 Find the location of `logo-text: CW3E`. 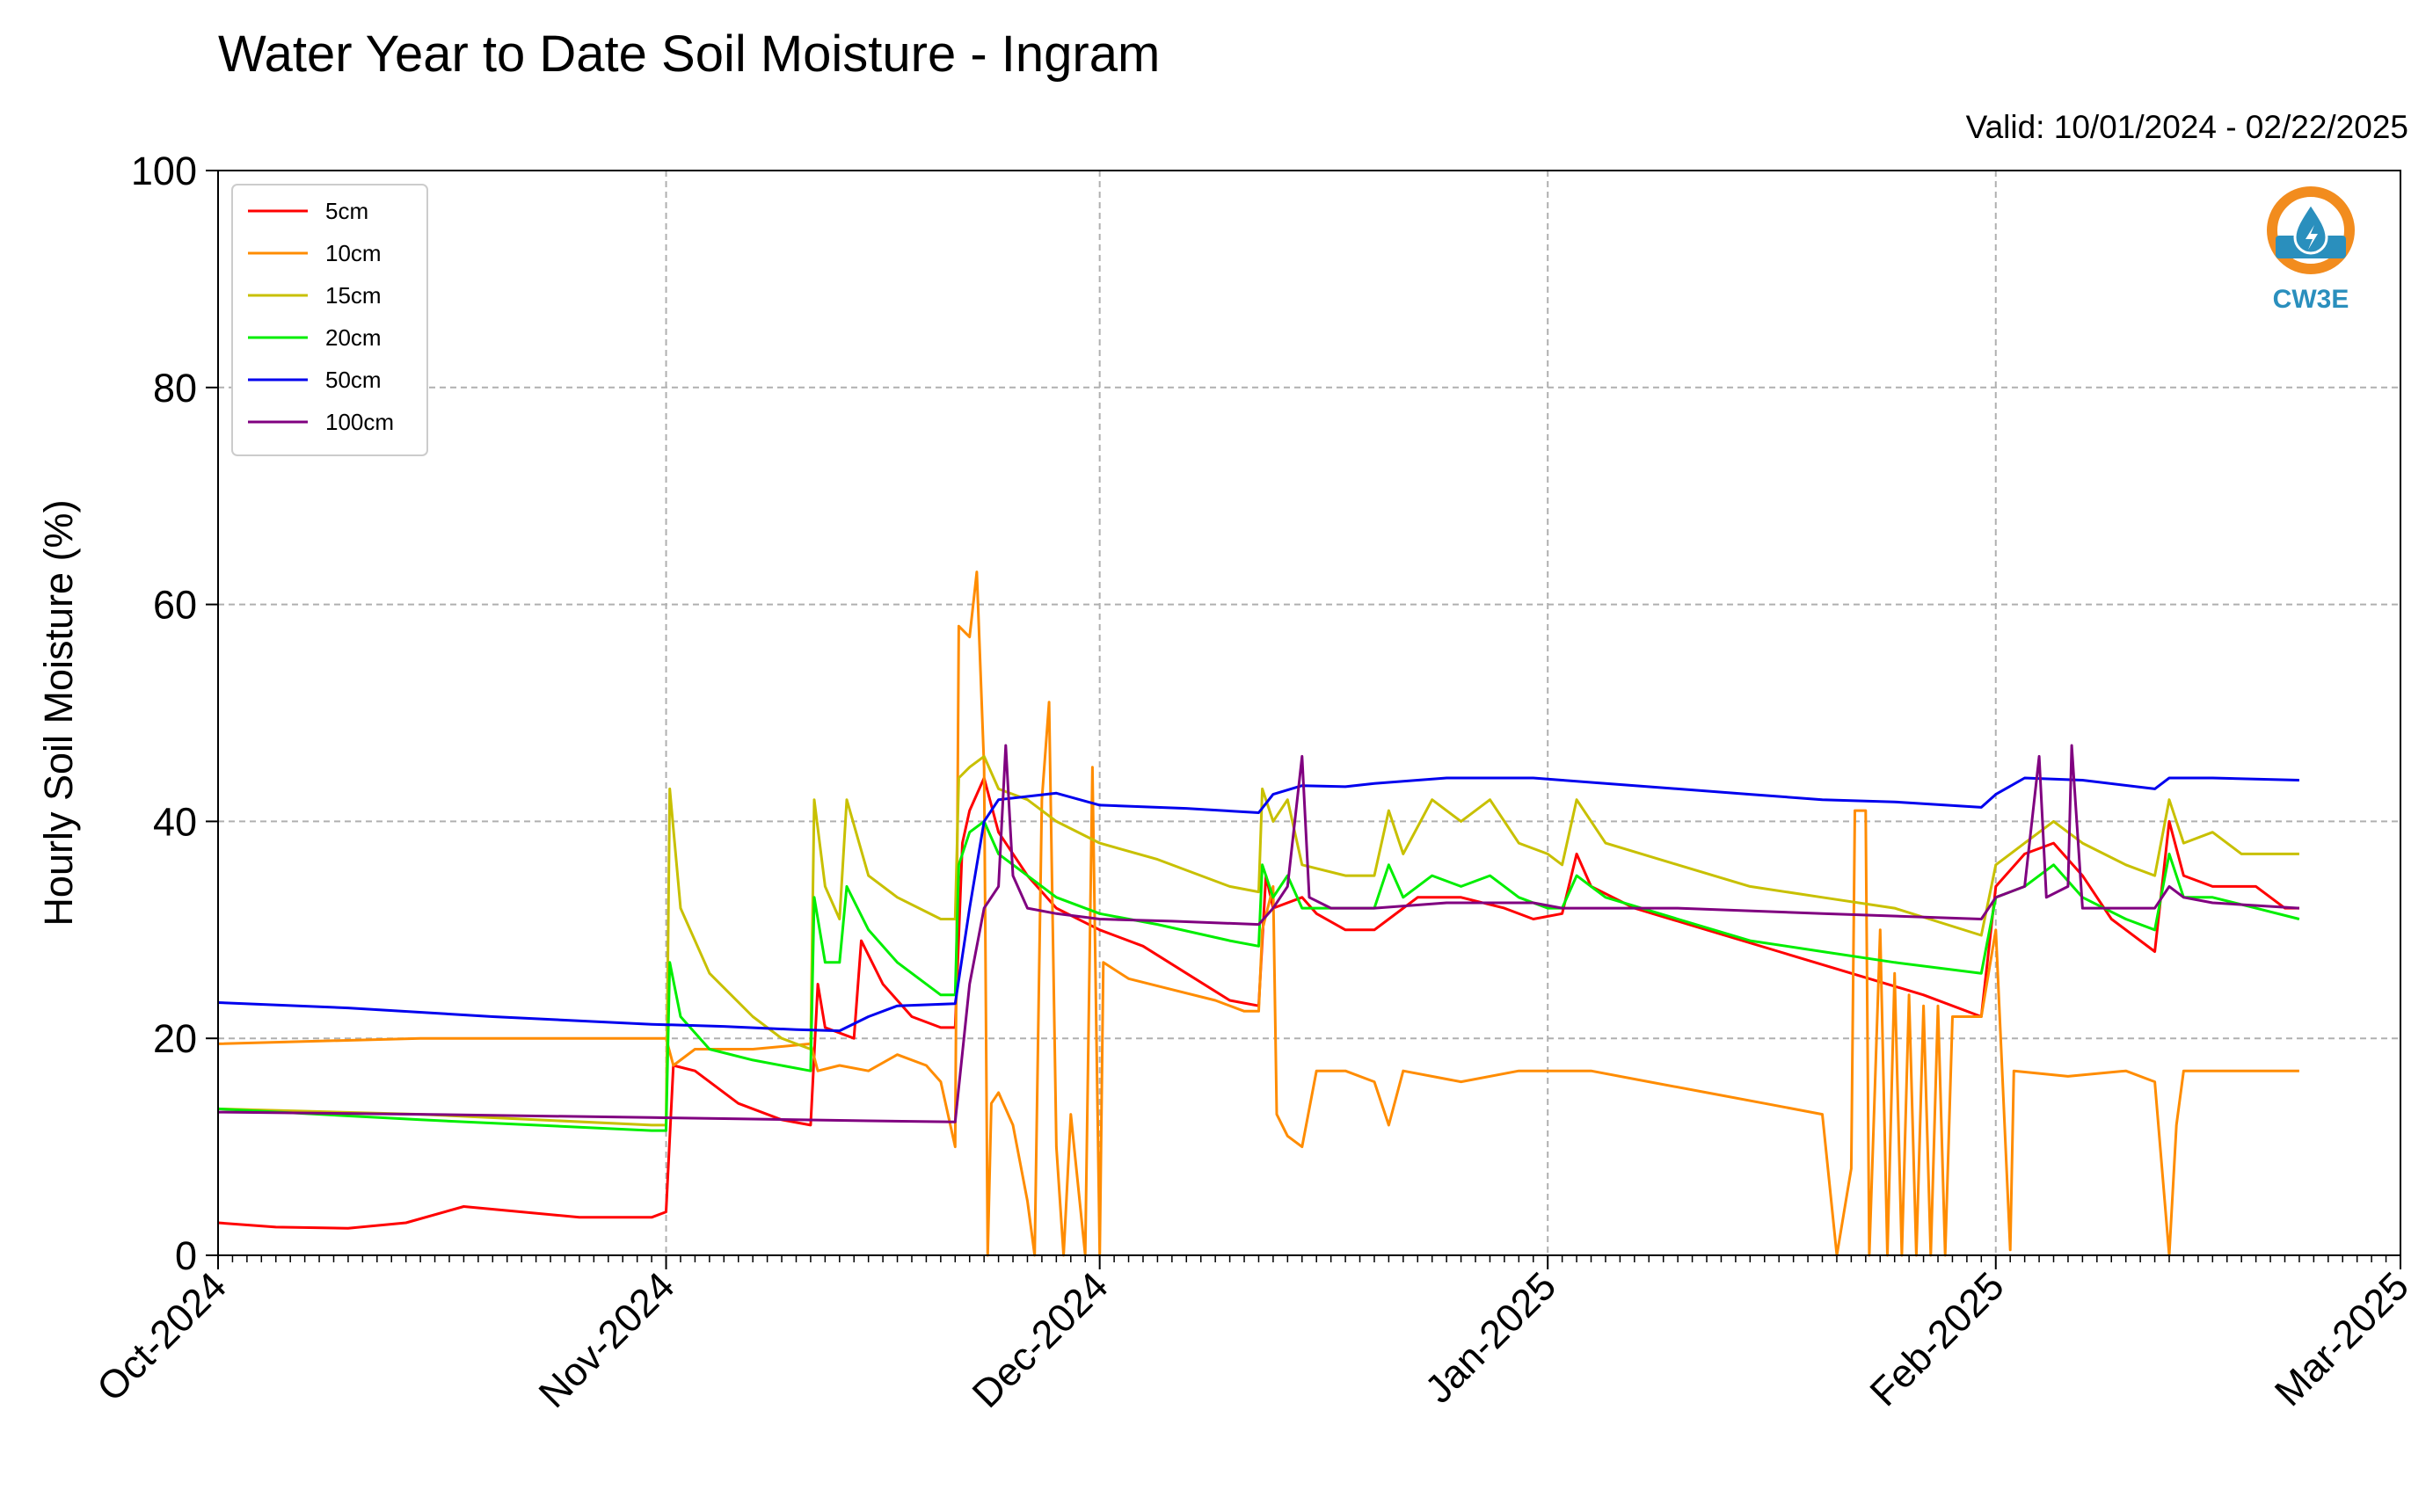

logo-text: CW3E is located at coordinates (2311, 300).